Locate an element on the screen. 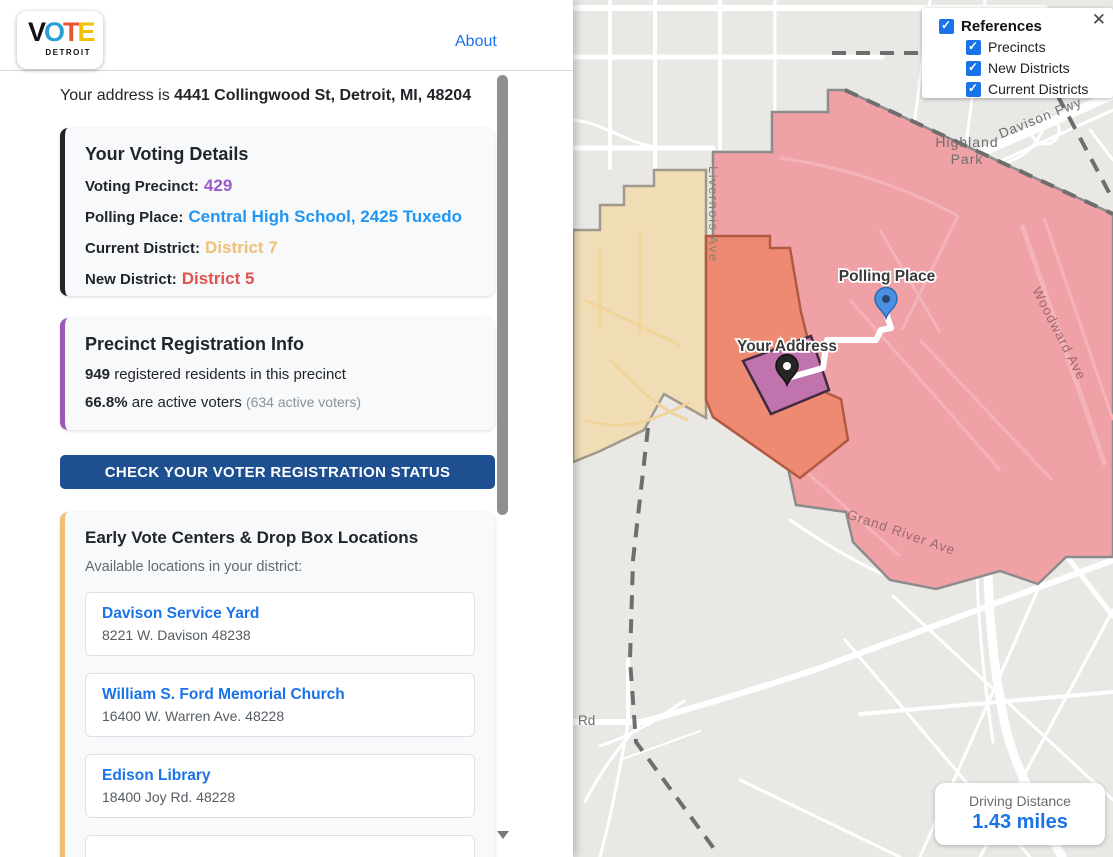 The image size is (1113, 857). location-name: Davison Service Yard is located at coordinates (181, 613).